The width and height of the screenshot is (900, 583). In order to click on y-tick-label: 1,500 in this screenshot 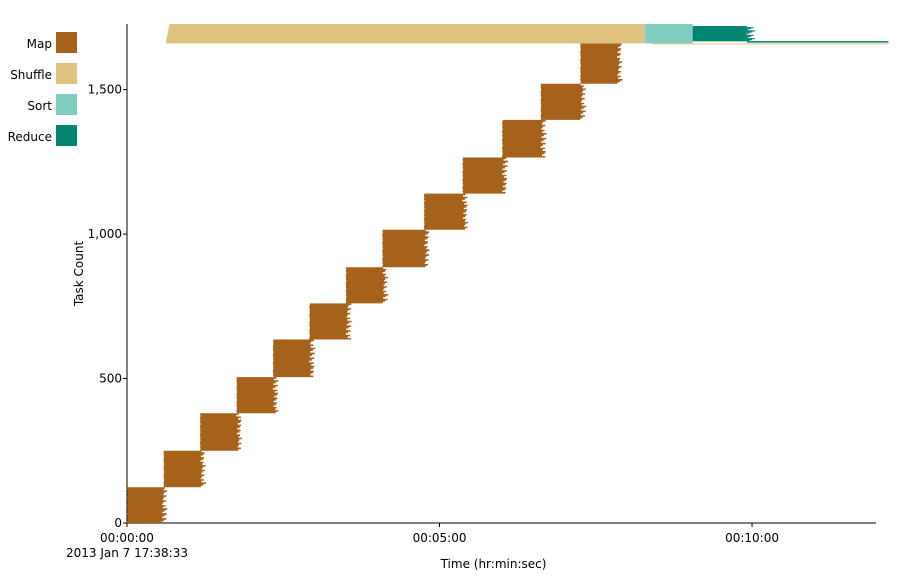, I will do `click(105, 90)`.